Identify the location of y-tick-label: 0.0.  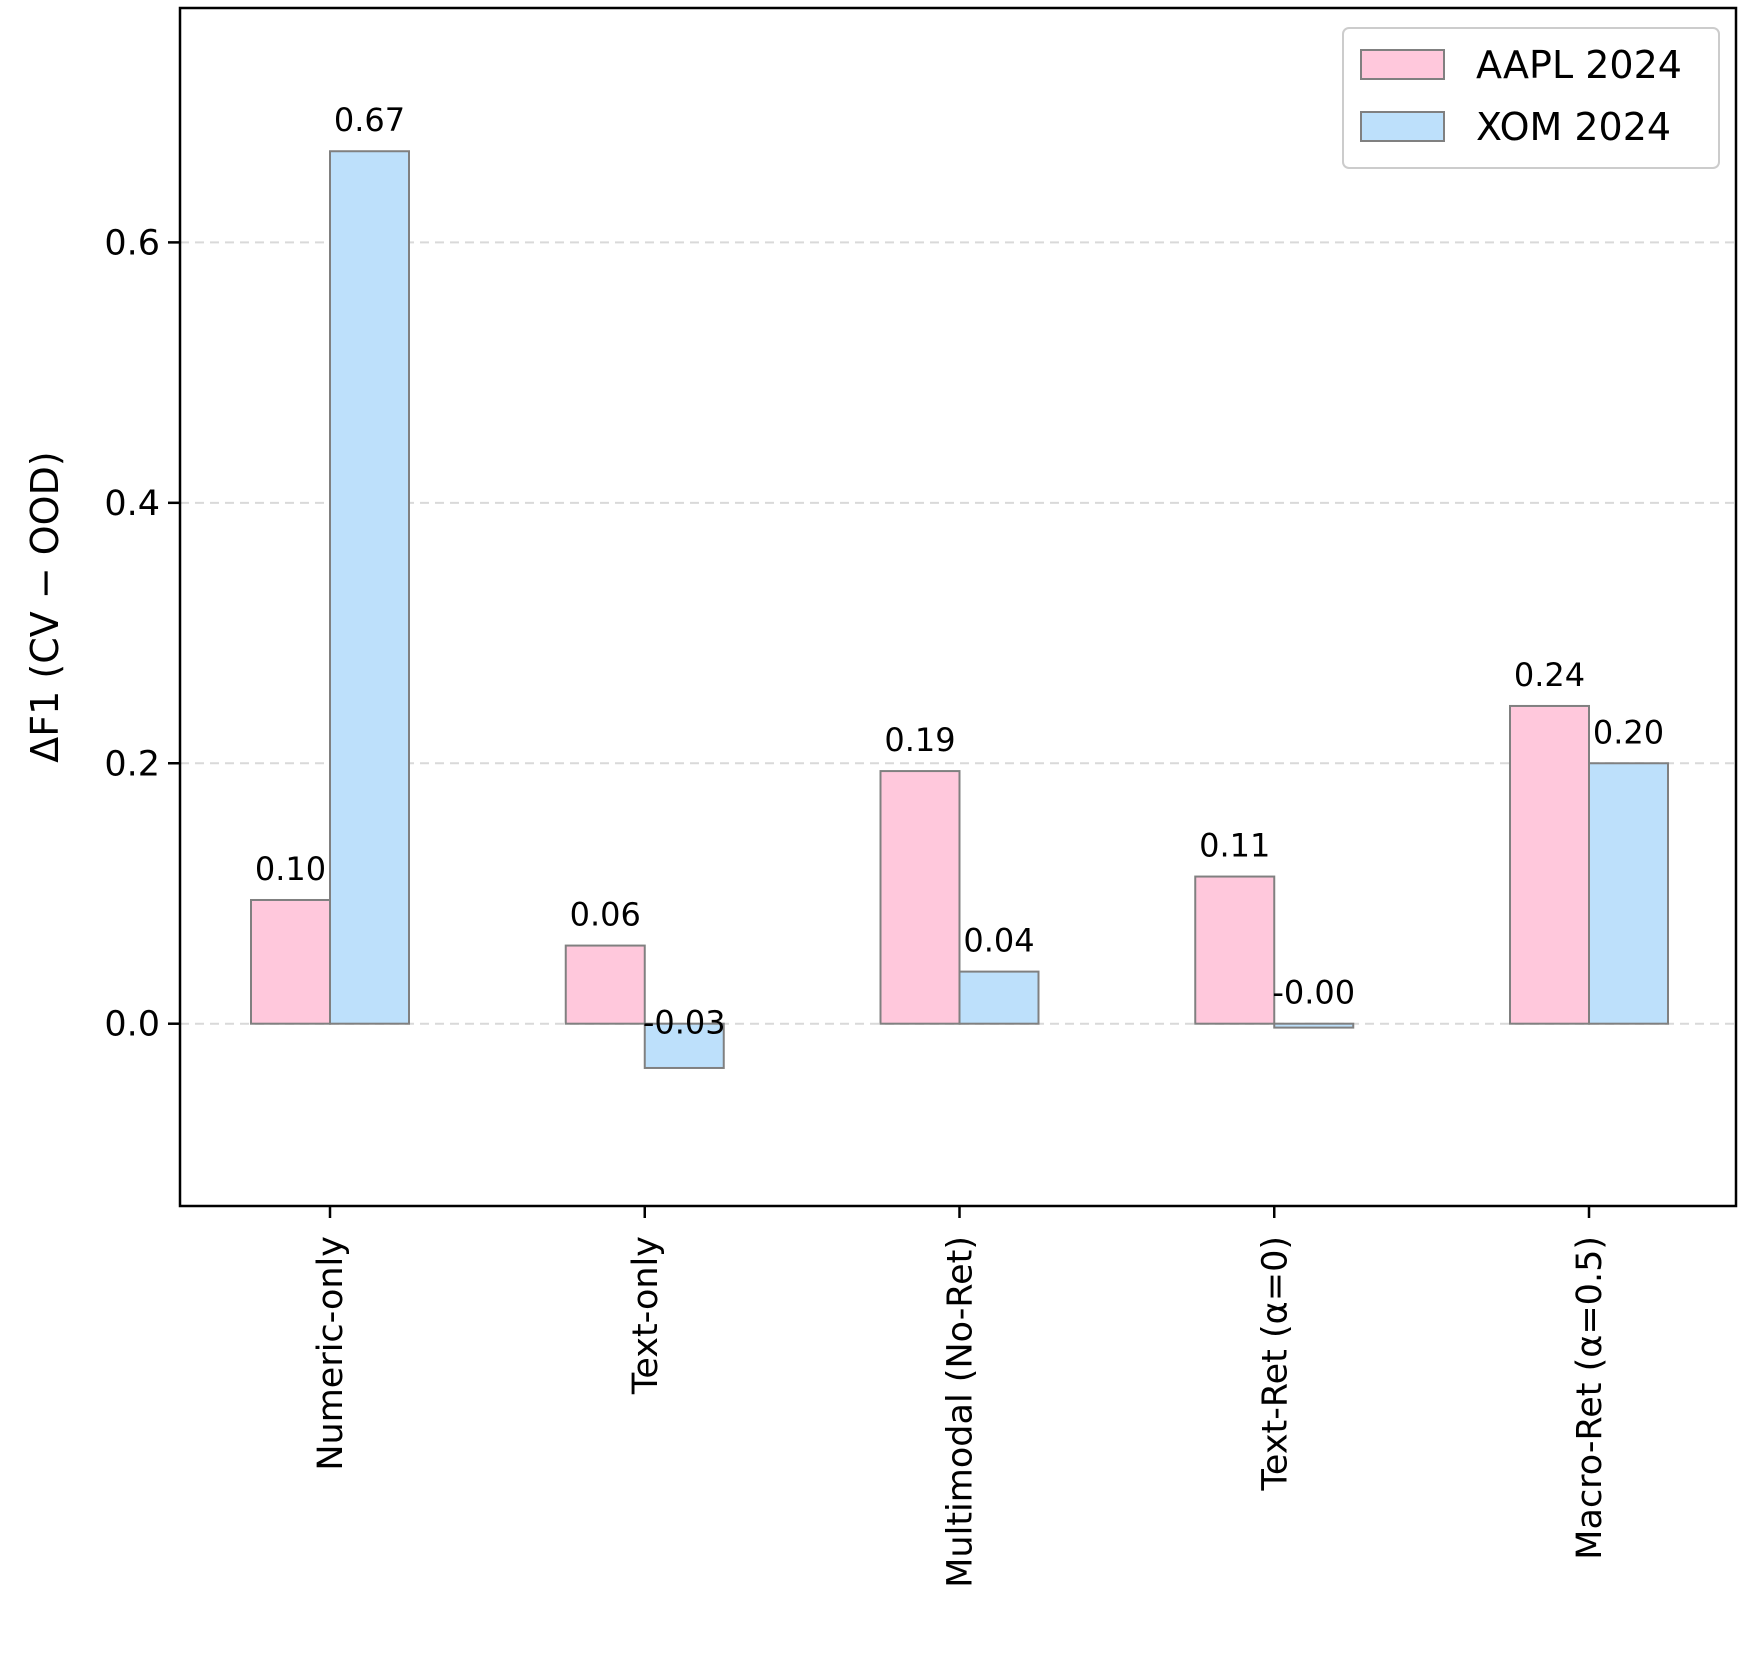
(132, 1025).